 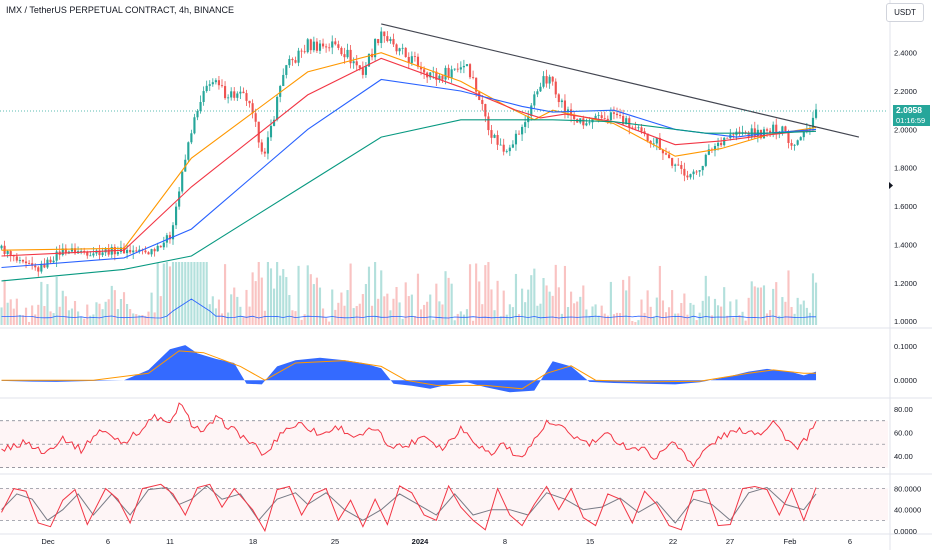 I want to click on time-tick-label: 6, so click(x=850, y=541).